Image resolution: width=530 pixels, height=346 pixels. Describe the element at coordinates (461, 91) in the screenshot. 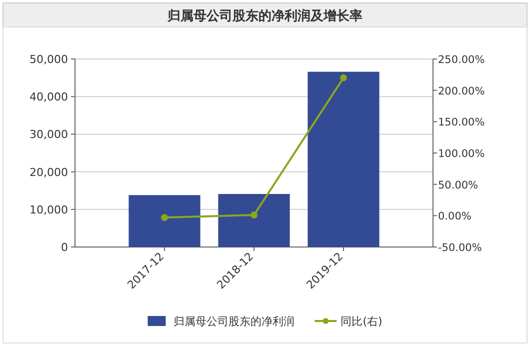

I see `y2-tick-label: 200.00%` at that location.